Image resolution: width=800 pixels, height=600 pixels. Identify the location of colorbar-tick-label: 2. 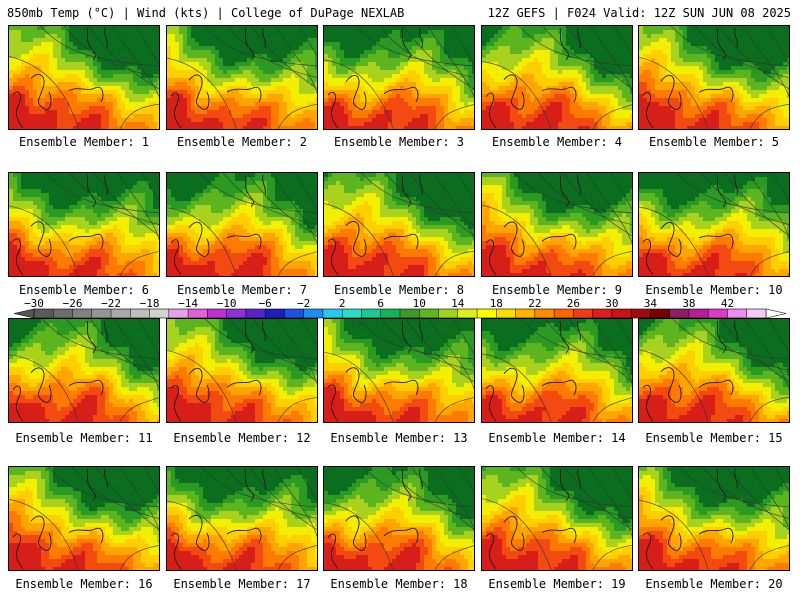
(342, 303).